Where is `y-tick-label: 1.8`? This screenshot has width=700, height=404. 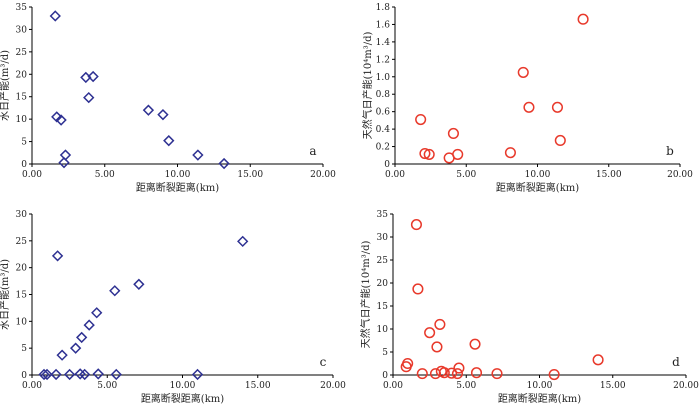
y-tick-label: 1.8 is located at coordinates (383, 8).